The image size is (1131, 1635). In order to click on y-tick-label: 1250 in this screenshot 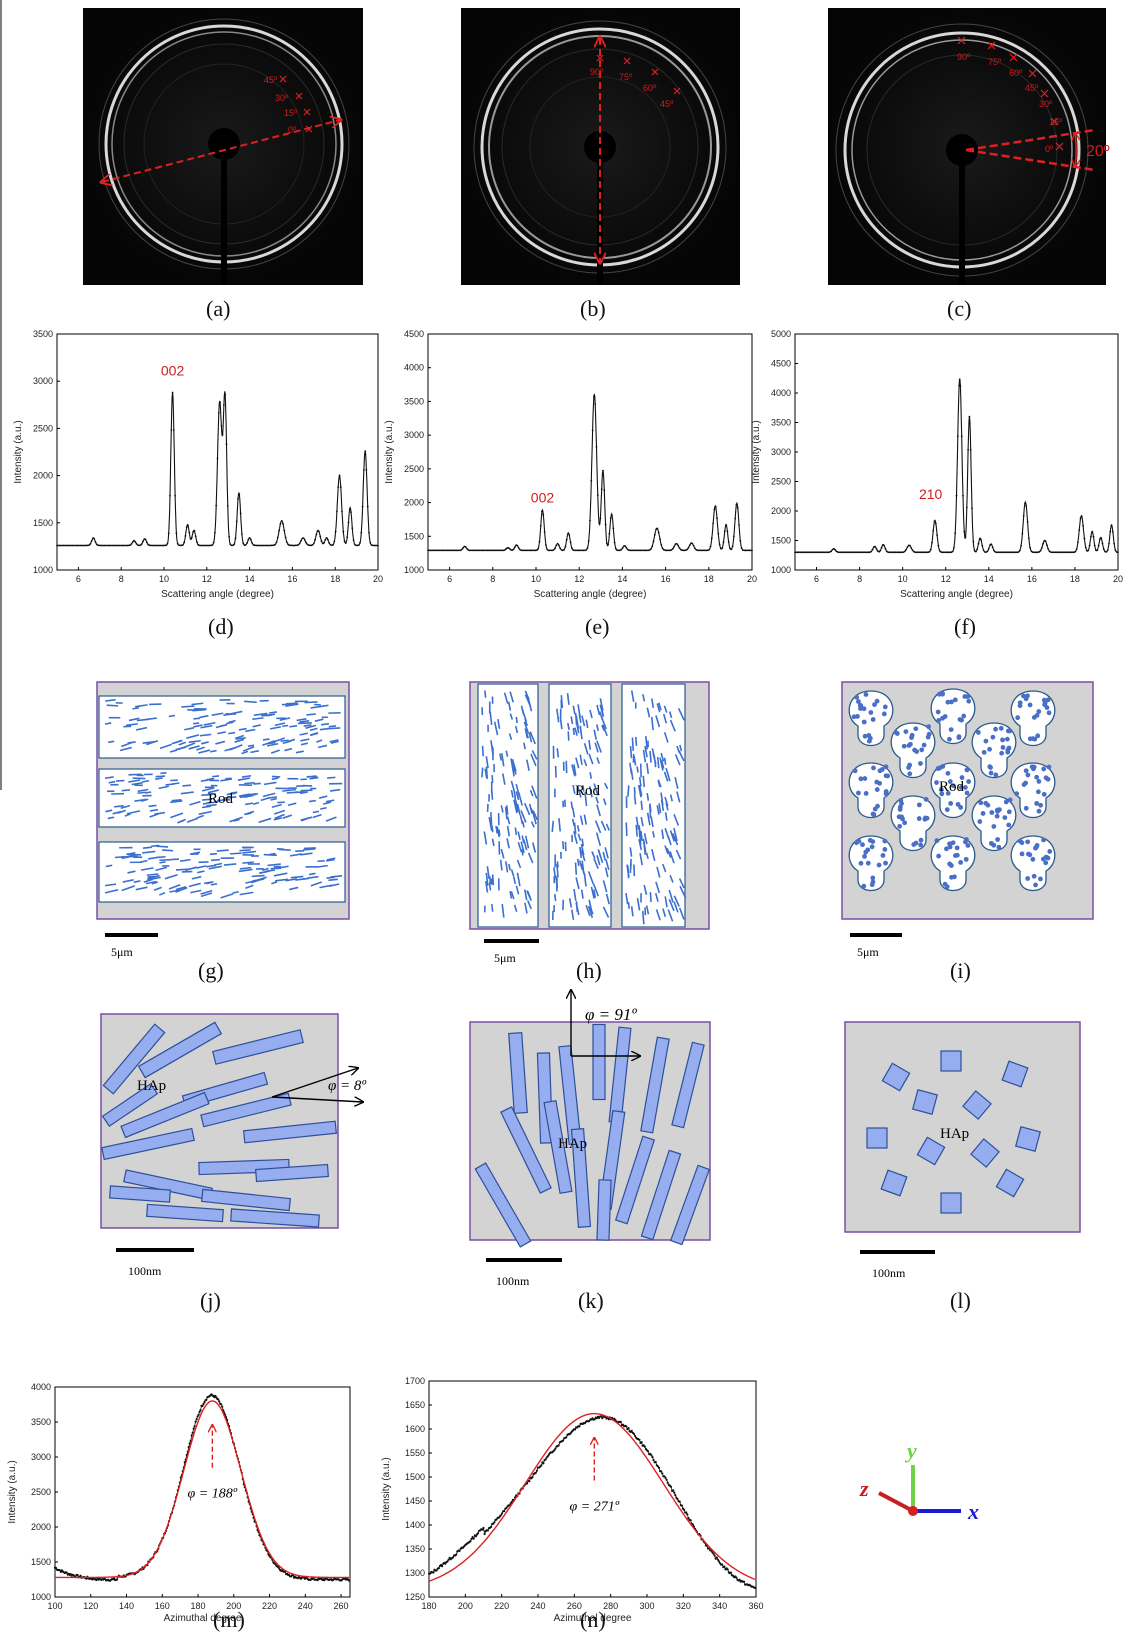, I will do `click(415, 1597)`.